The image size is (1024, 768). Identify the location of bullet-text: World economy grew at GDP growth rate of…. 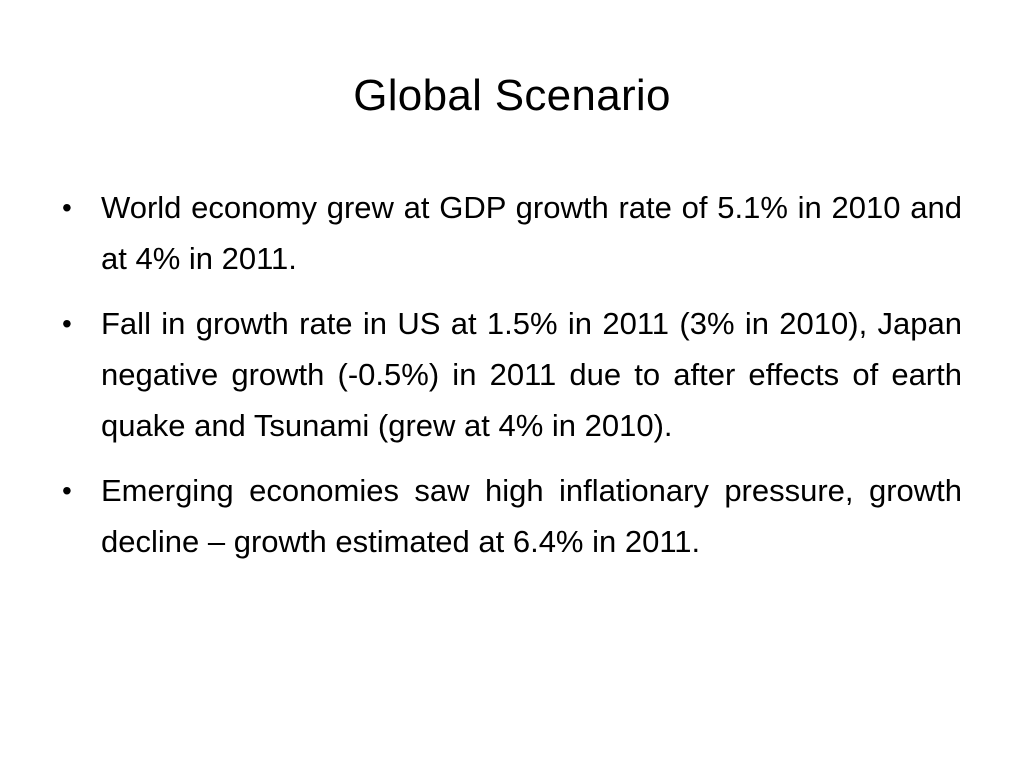
(531, 233).